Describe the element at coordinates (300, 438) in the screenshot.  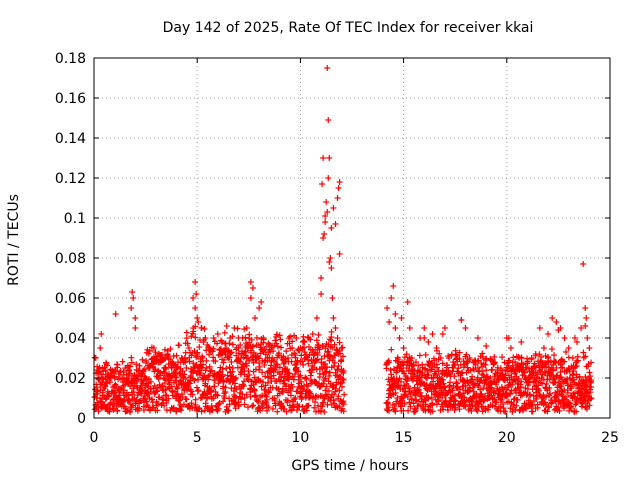
I see `x-tick-label: 10` at that location.